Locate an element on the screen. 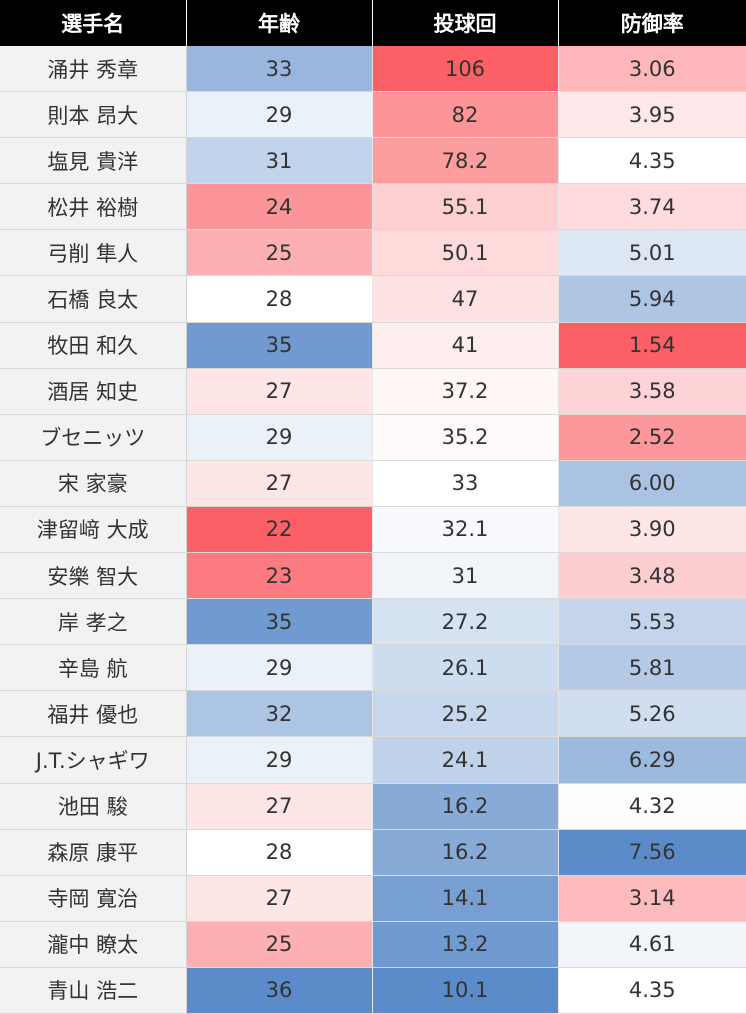 The height and width of the screenshot is (1014, 746). table-row: 青山 浩二 36 10.1 4.35 is located at coordinates (373, 990).